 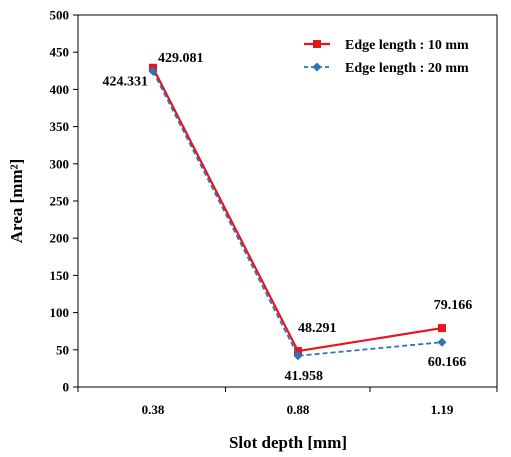 I want to click on legend: Edge length : 10 mm Edge length : 20 mm, so click(x=386, y=57).